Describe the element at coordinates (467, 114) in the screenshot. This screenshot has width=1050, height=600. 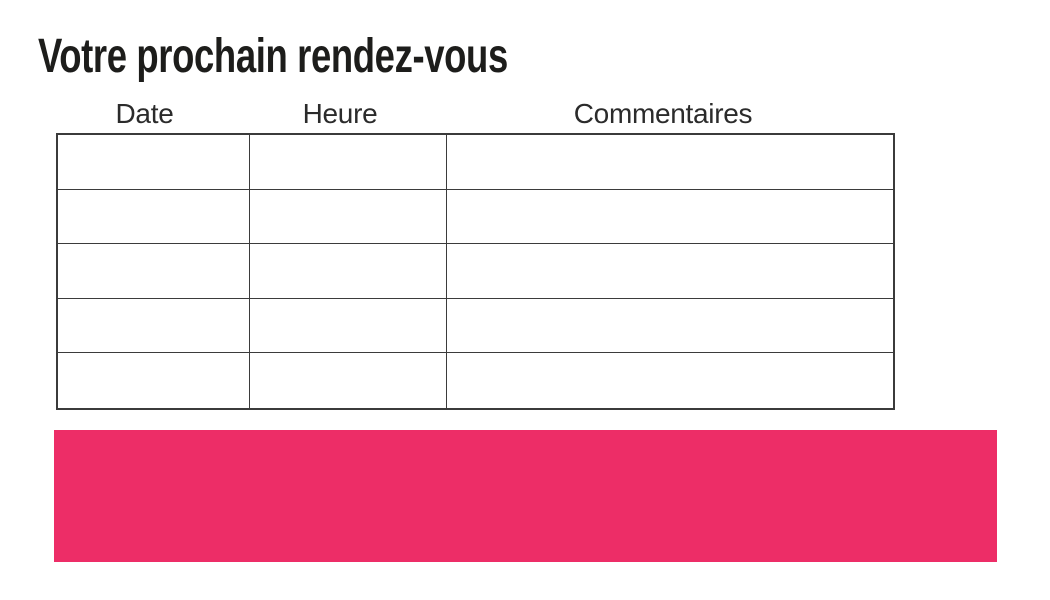
I see `table-header-row: Date Heure Commentaires` at that location.